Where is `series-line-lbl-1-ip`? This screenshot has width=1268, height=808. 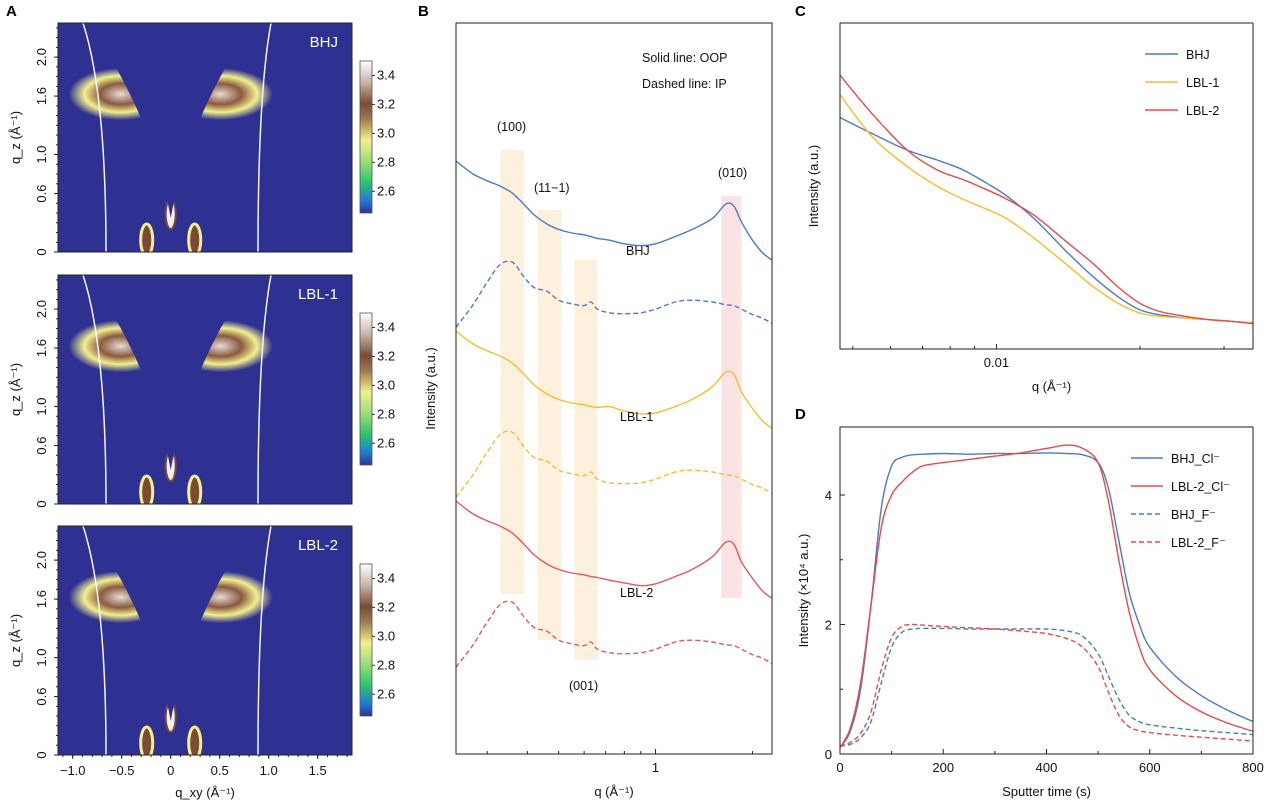
series-line-lbl-1-ip is located at coordinates (614, 464).